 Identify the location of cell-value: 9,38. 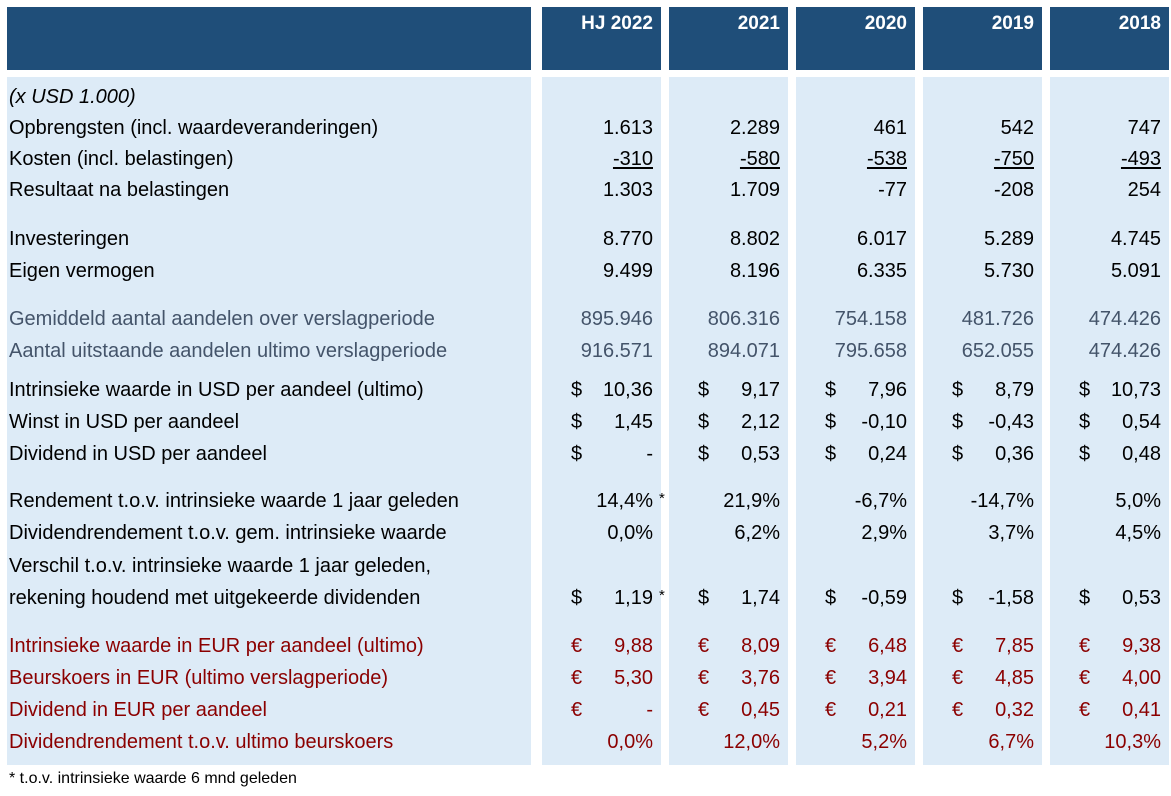
(1141, 646).